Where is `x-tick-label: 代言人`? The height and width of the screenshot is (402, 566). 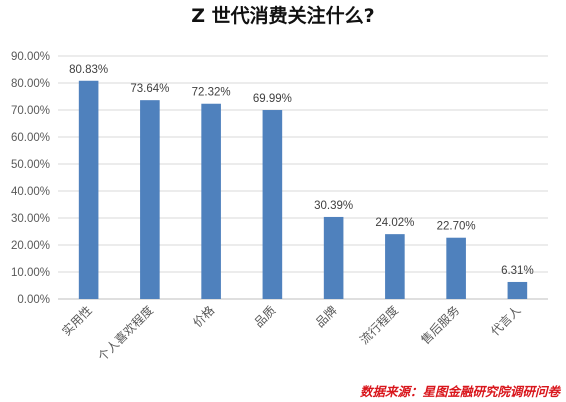 x-tick-label: 代言人 is located at coordinates (505, 320).